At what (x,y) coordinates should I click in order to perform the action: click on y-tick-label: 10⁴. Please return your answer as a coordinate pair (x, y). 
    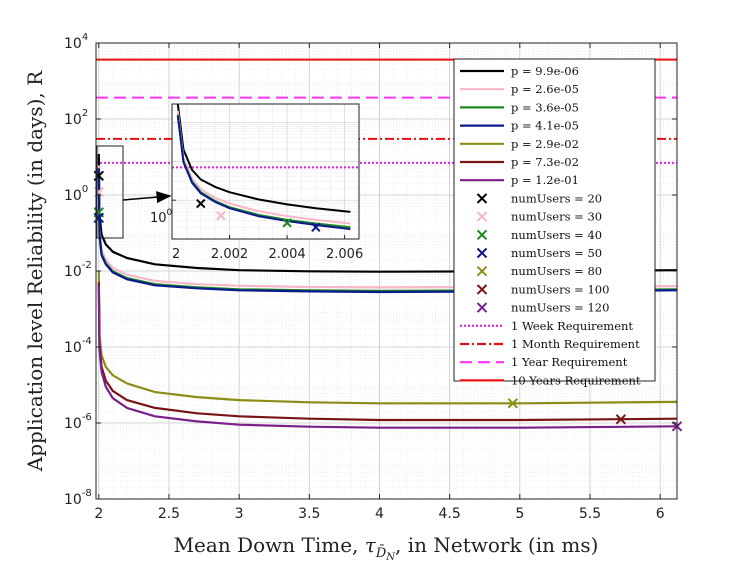
    Looking at the image, I should click on (76, 42).